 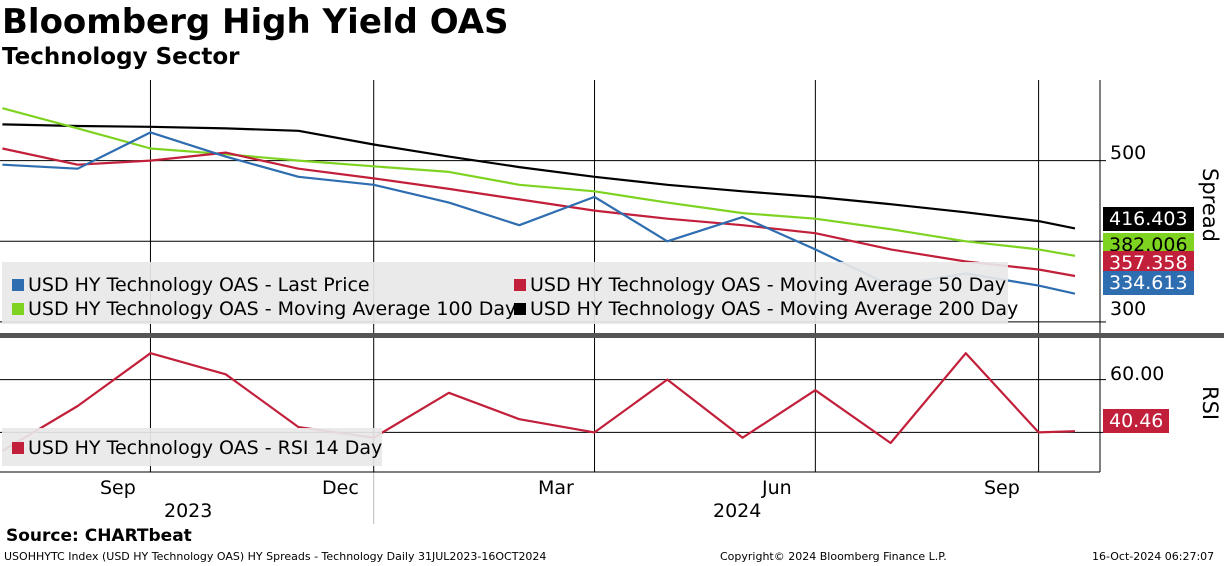 What do you see at coordinates (1210, 403) in the screenshot?
I see `rsi-axis-title: RSI` at bounding box center [1210, 403].